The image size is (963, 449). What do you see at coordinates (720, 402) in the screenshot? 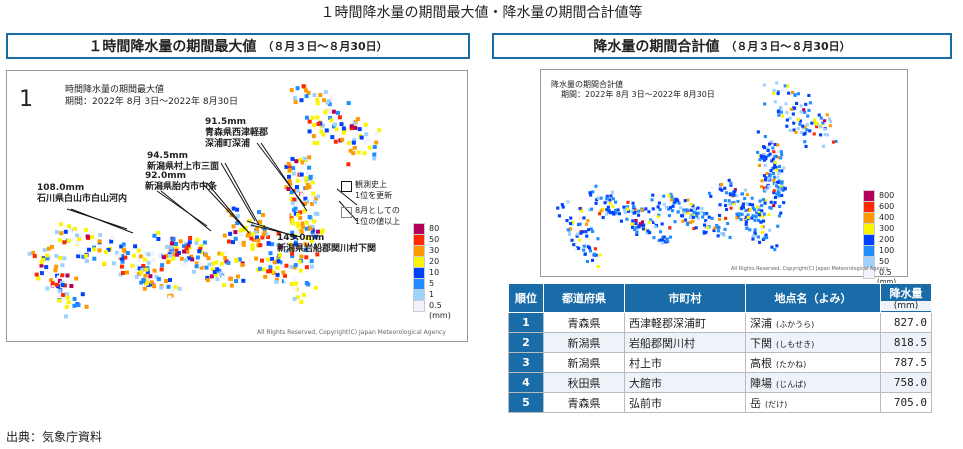
I see `table-row: 5 青森県 弘前市岳 (だけ) 705.0` at bounding box center [720, 402].